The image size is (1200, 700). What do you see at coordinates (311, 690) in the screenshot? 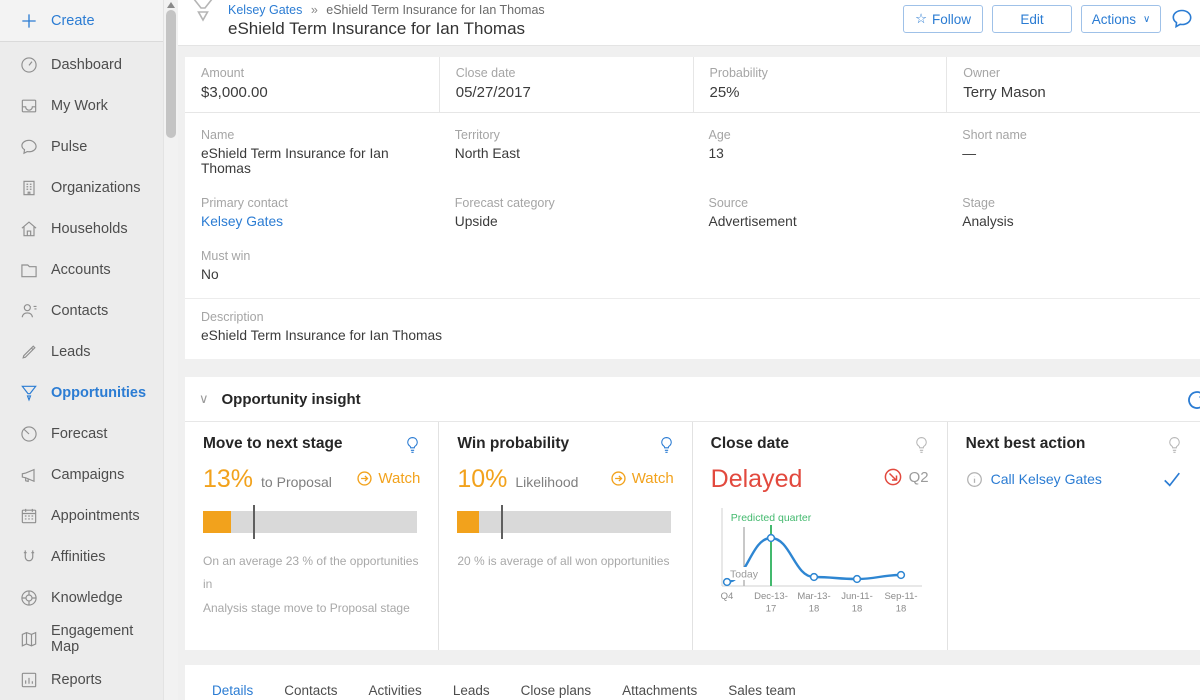
I see `tab-label: Contacts` at bounding box center [311, 690].